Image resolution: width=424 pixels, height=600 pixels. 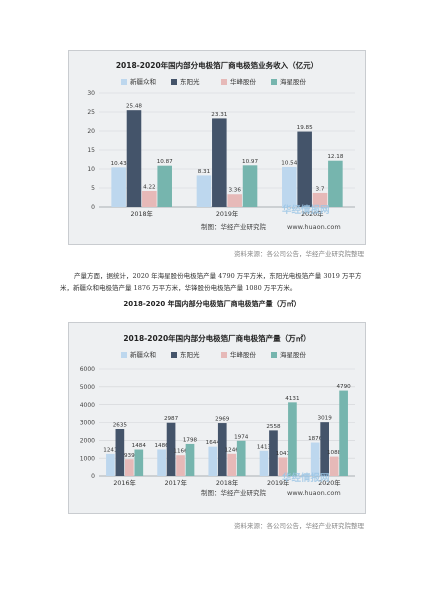 What do you see at coordinates (91, 169) in the screenshot?
I see `y-tick-label: 10` at bounding box center [91, 169].